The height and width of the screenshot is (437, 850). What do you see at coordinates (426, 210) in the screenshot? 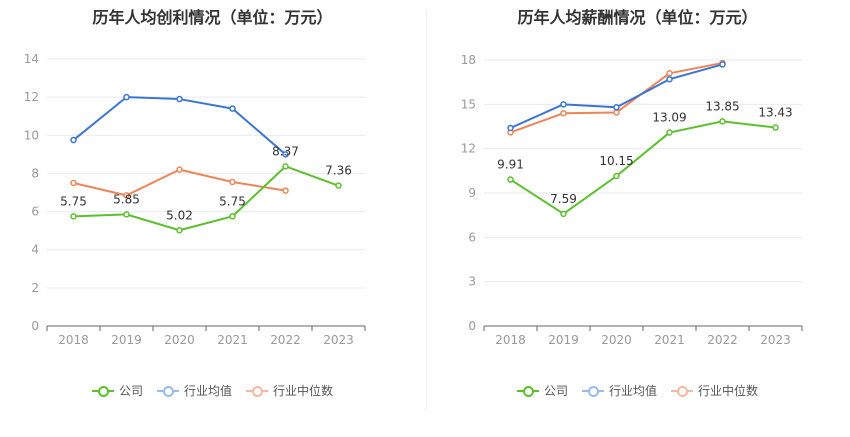
I see `panel-divider` at bounding box center [426, 210].